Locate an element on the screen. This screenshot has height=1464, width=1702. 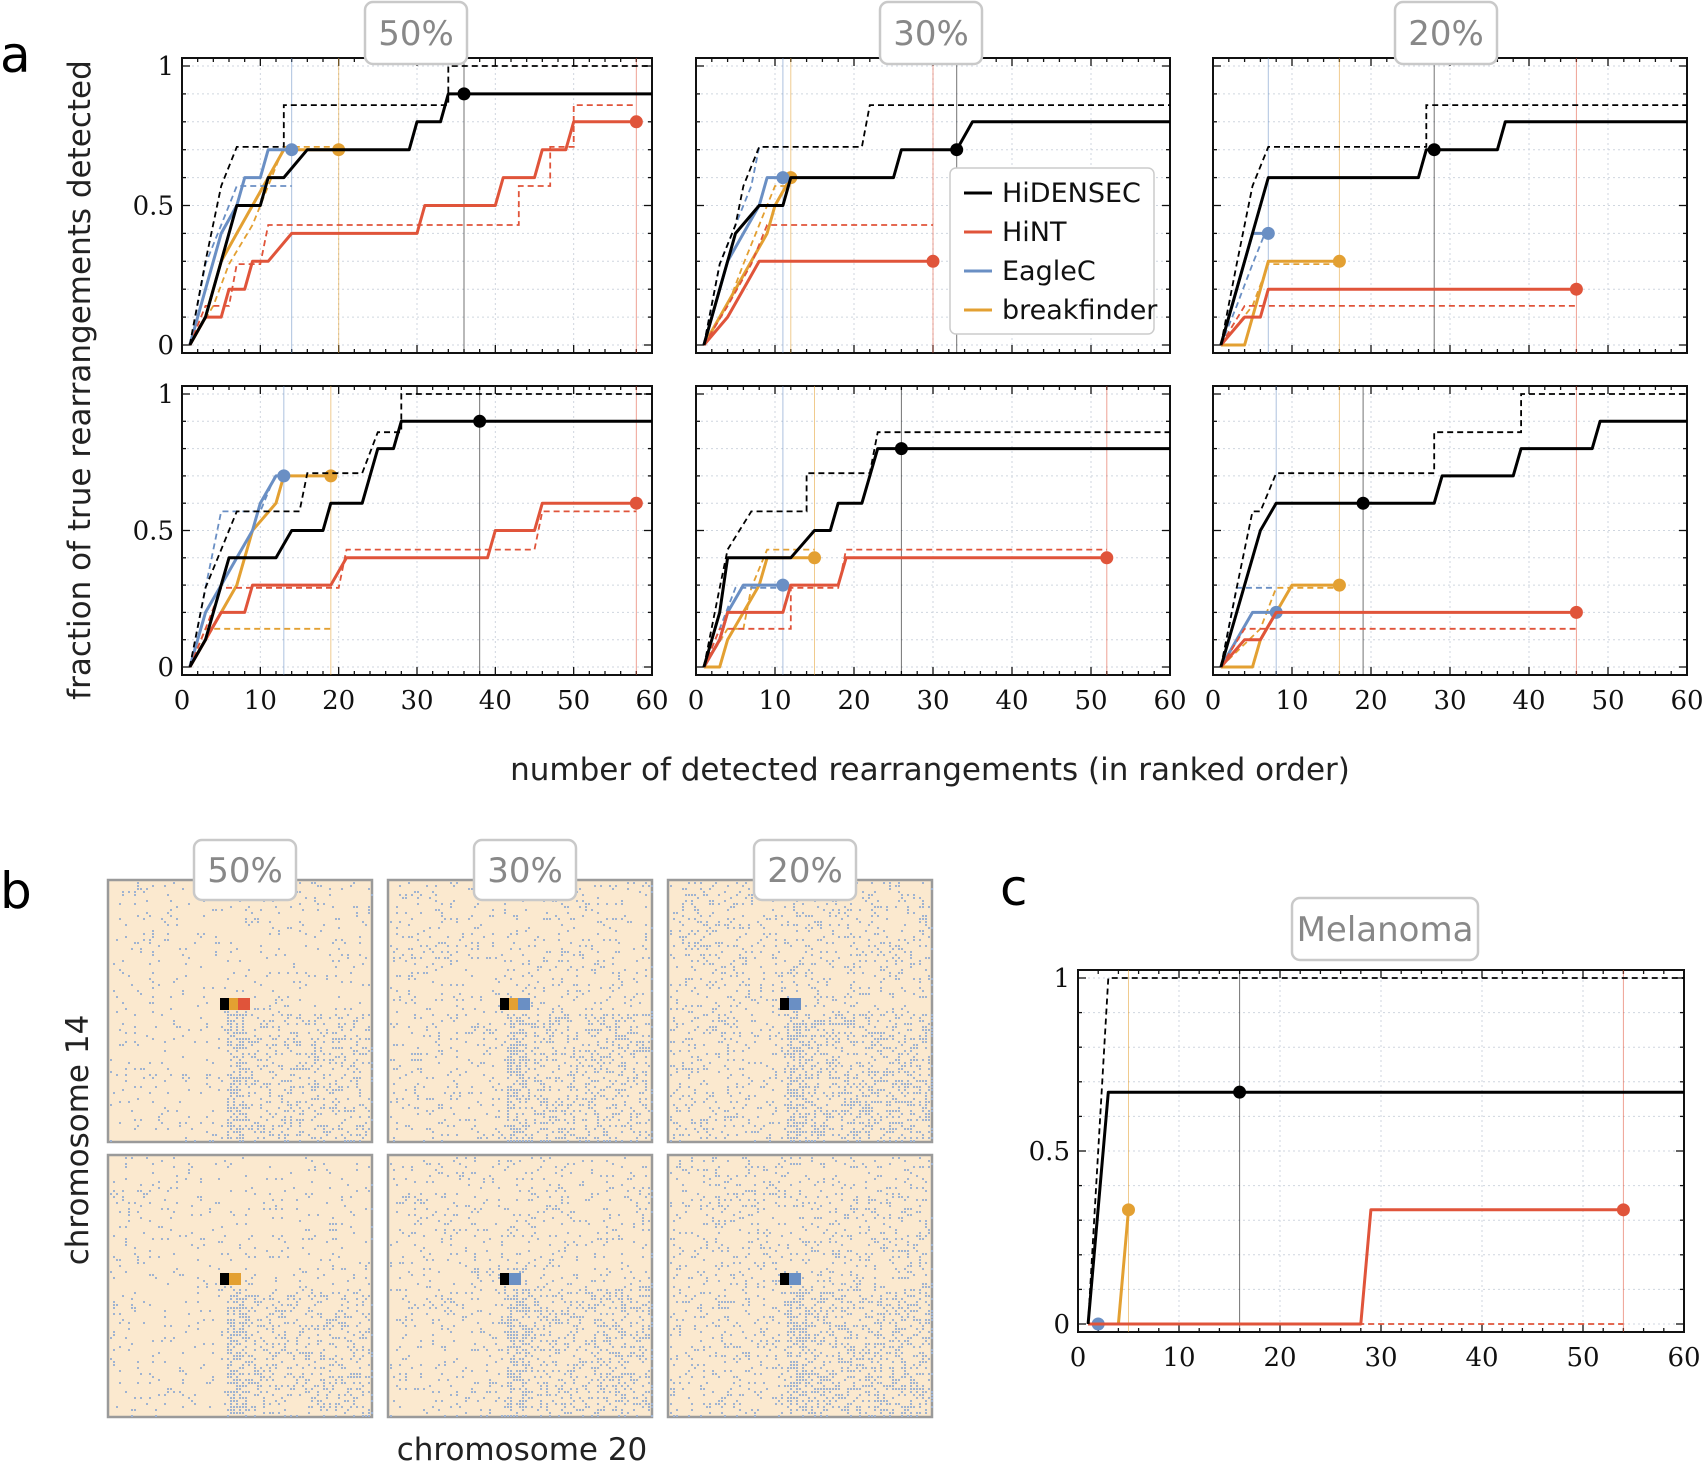
plot-title: Melanoma is located at coordinates (1385, 930).